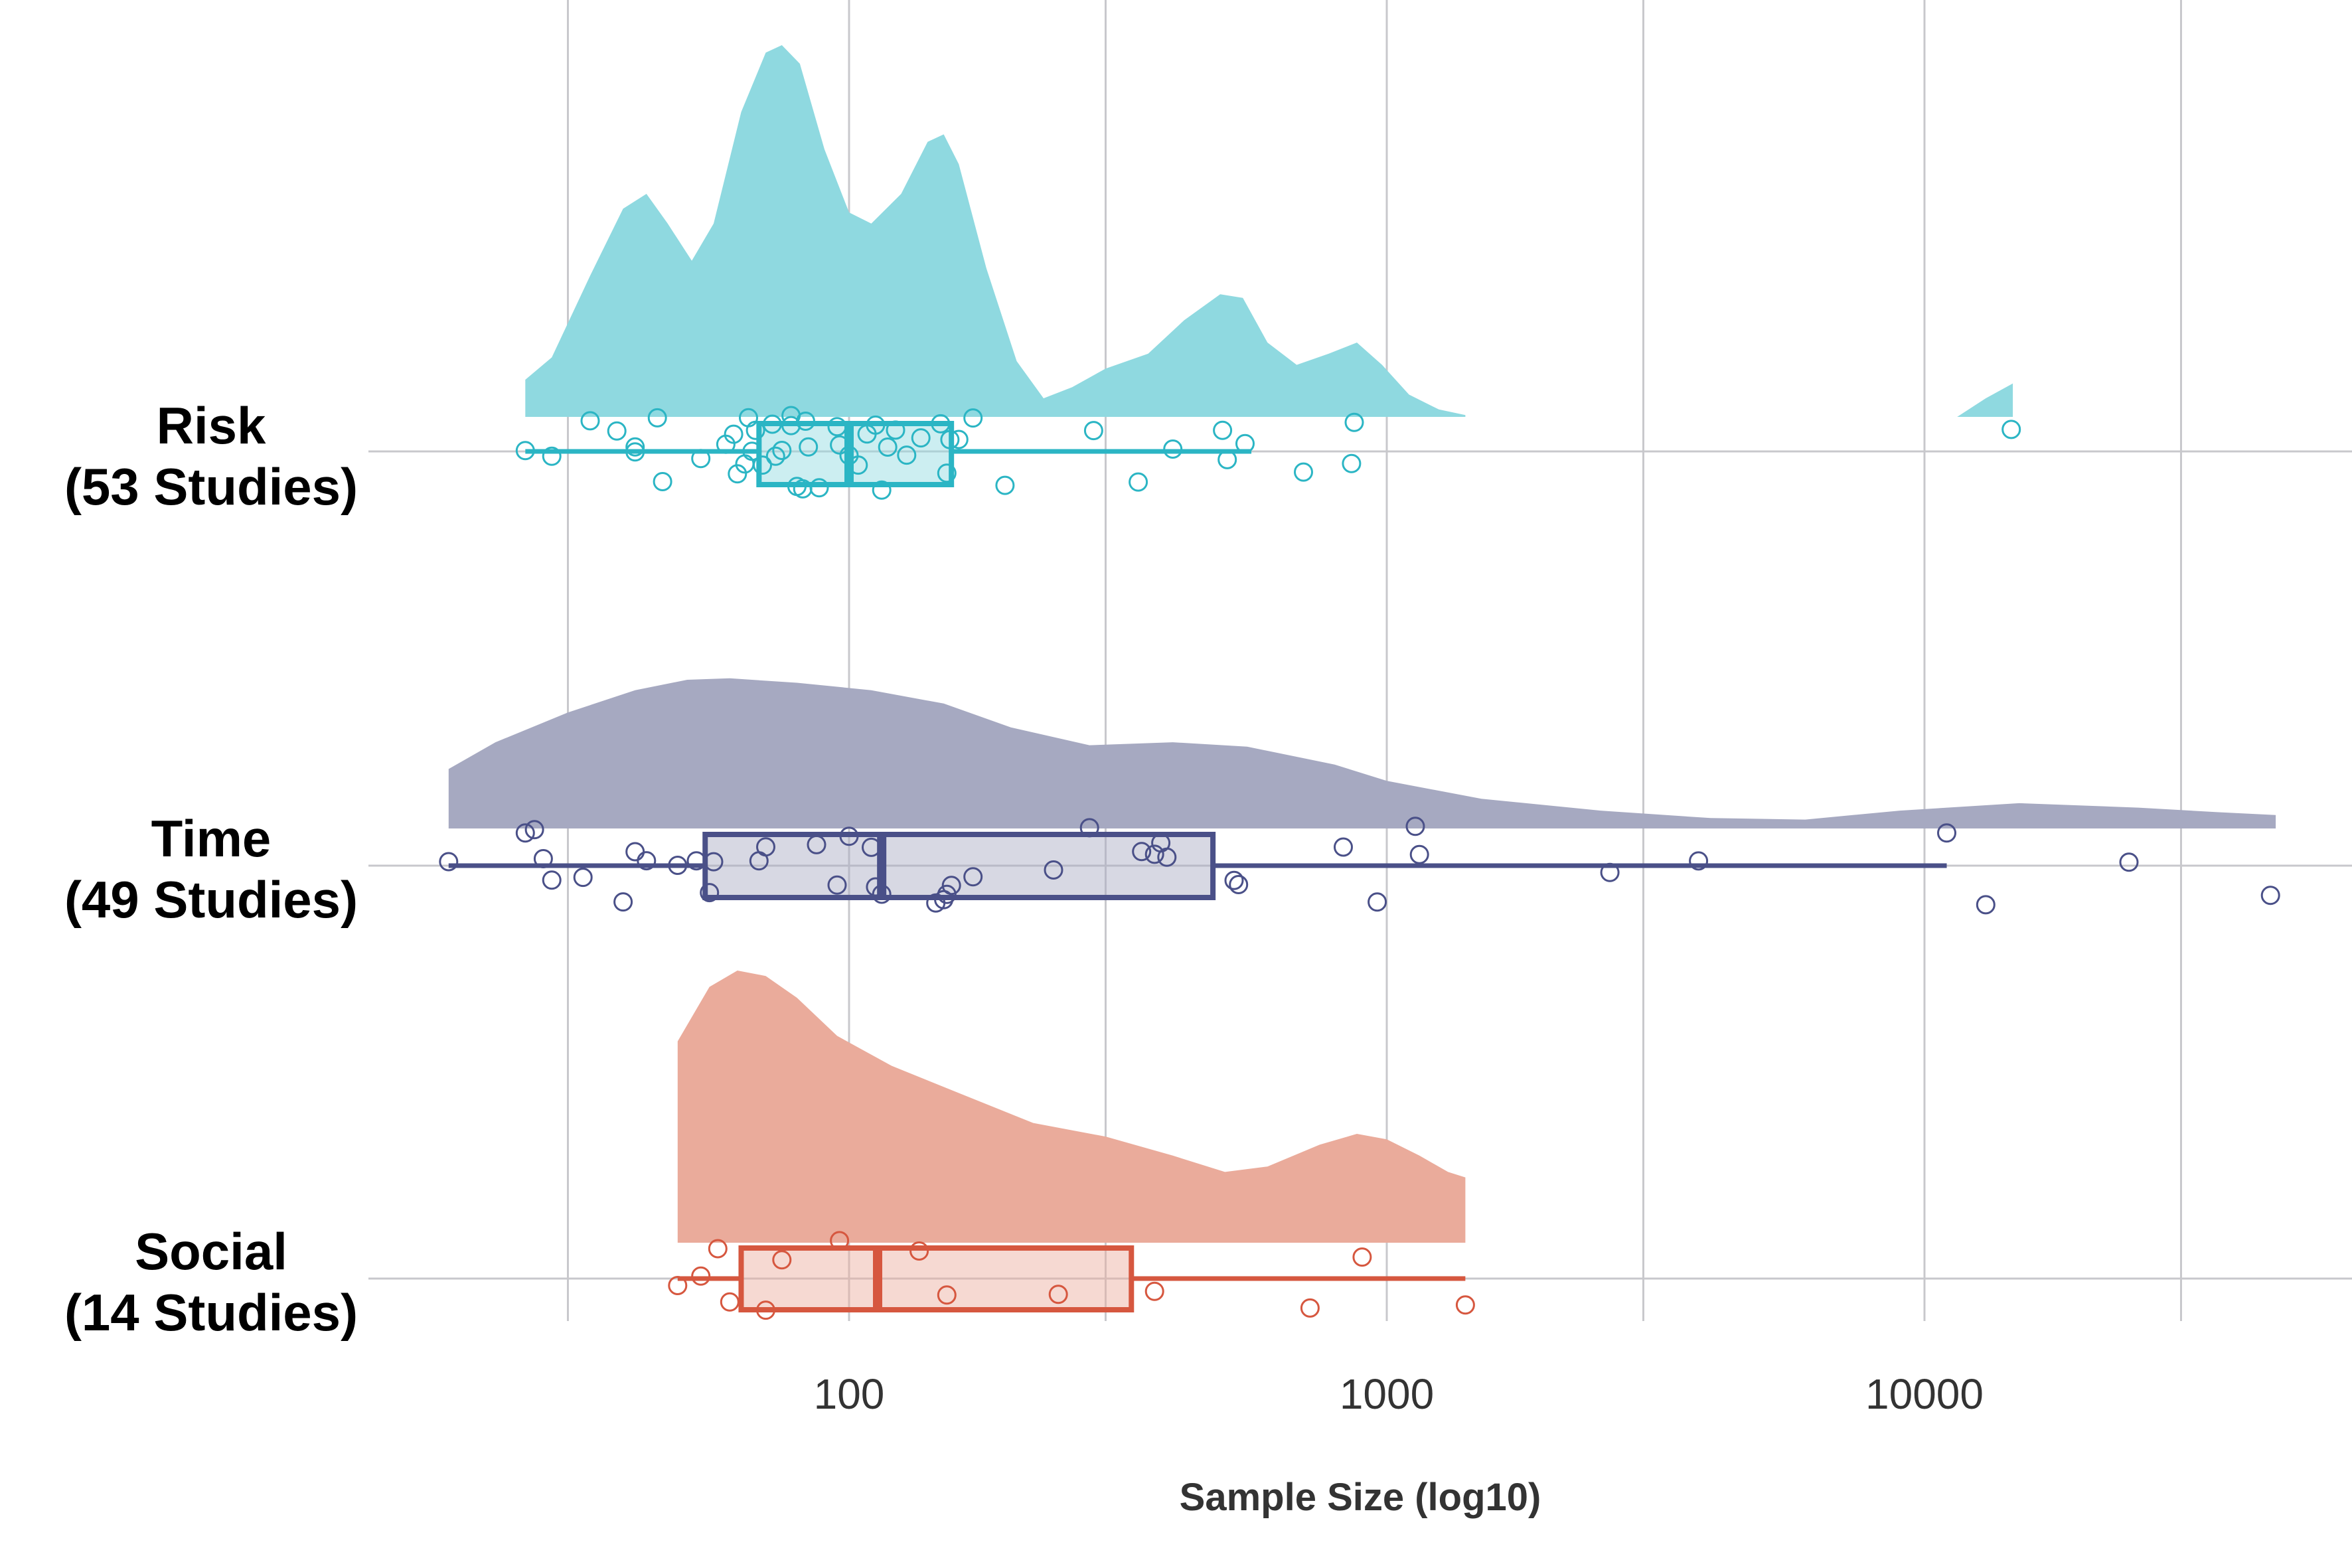 This screenshot has width=2352, height=1568. I want to click on x-tick-label-100: 100, so click(850, 1394).